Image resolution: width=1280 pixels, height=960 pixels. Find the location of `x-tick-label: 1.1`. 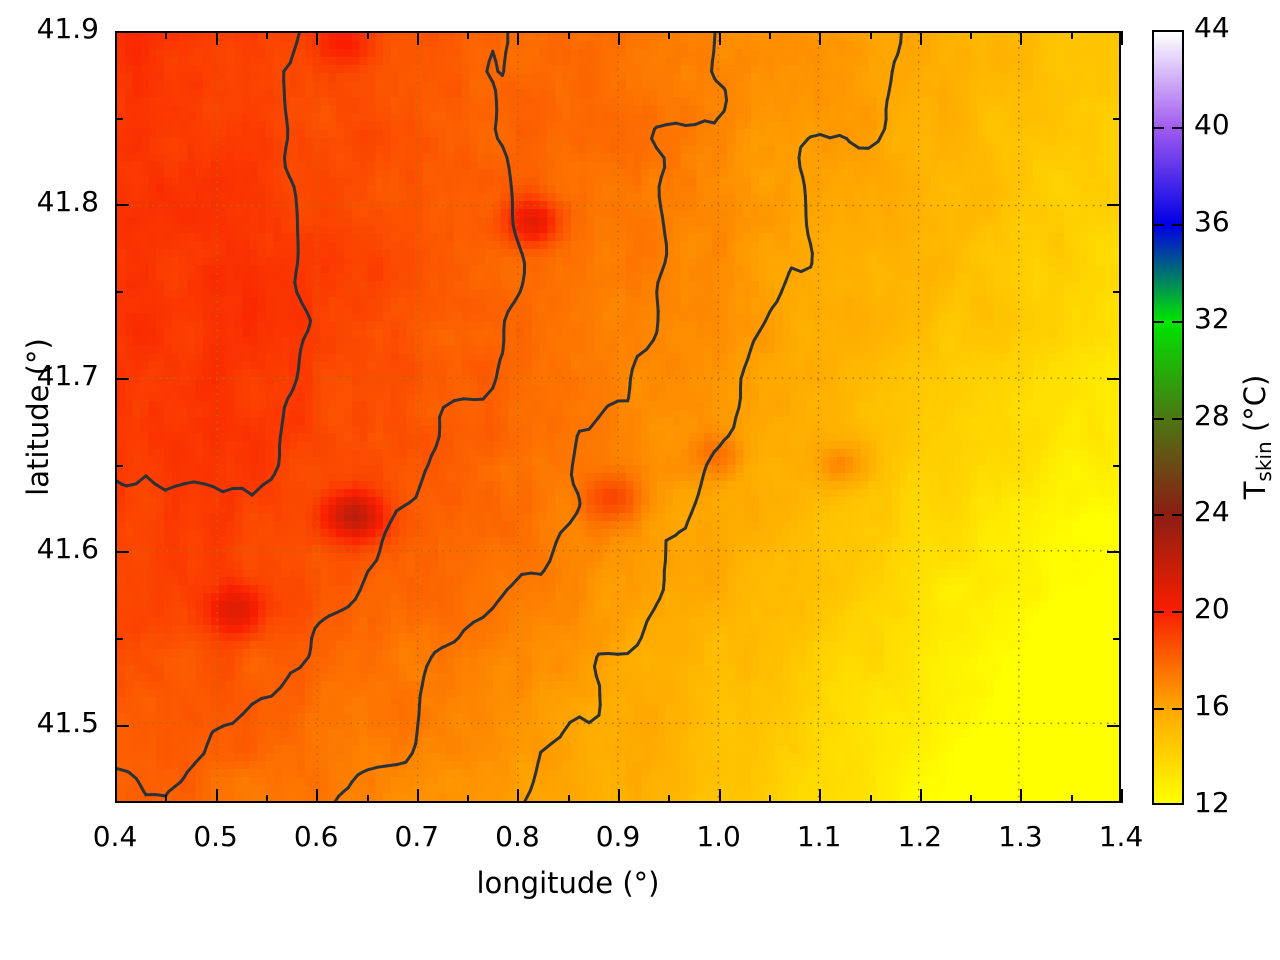

x-tick-label: 1.1 is located at coordinates (819, 836).